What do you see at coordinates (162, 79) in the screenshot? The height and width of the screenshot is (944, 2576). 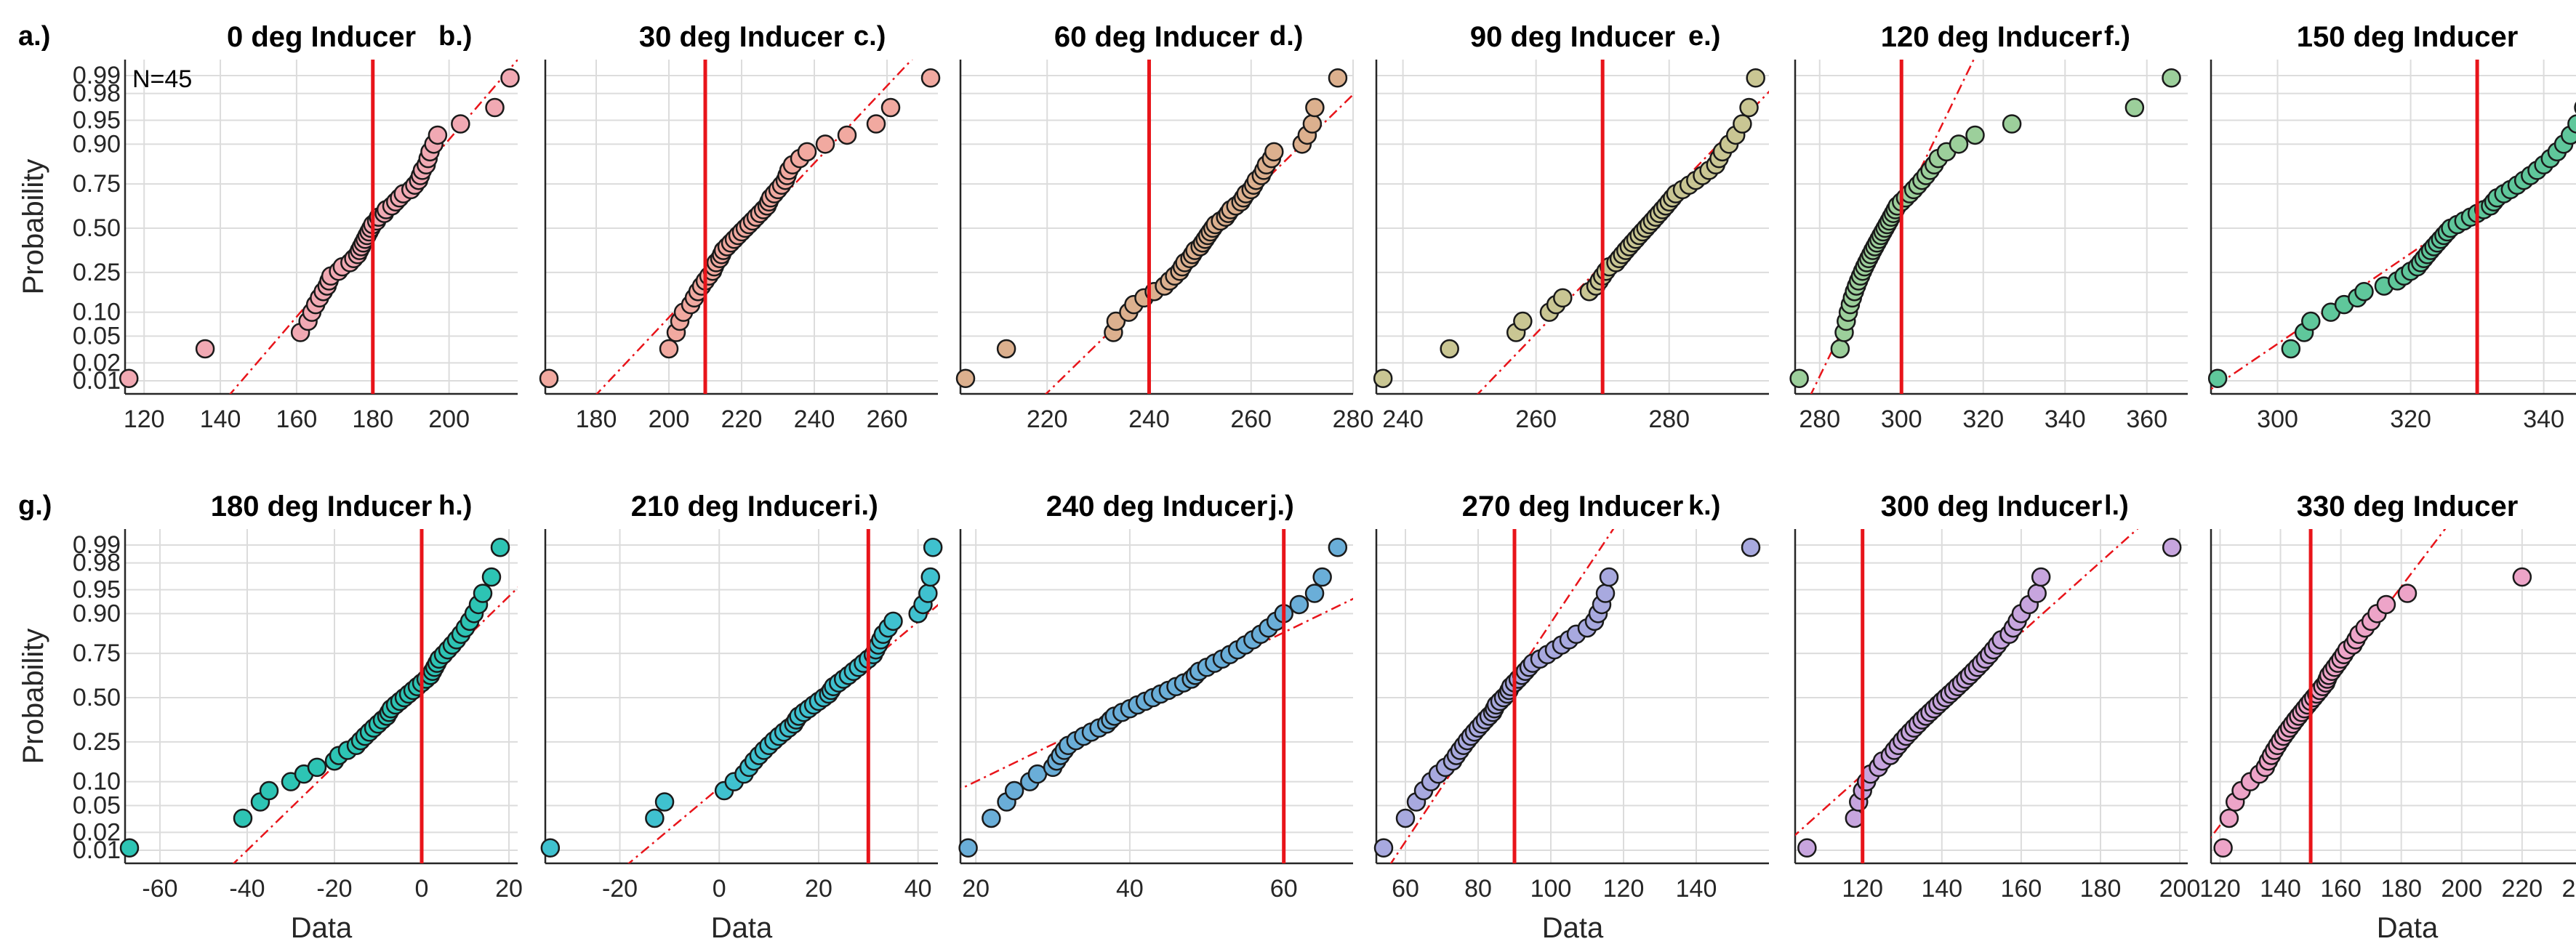 I see `sample-size-label: N=45` at bounding box center [162, 79].